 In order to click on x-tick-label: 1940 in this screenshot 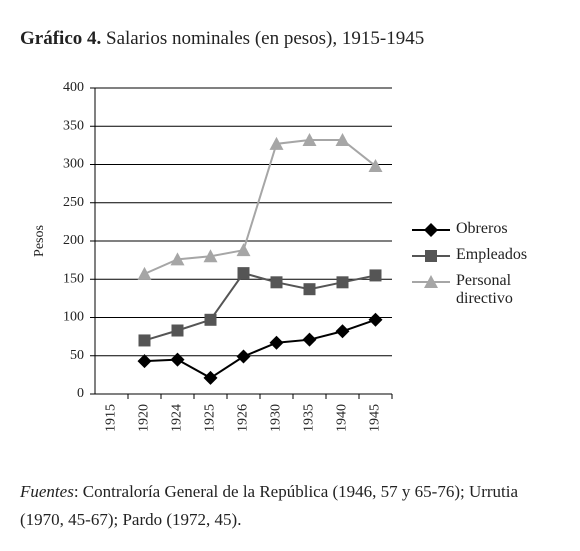, I will do `click(342, 418)`.